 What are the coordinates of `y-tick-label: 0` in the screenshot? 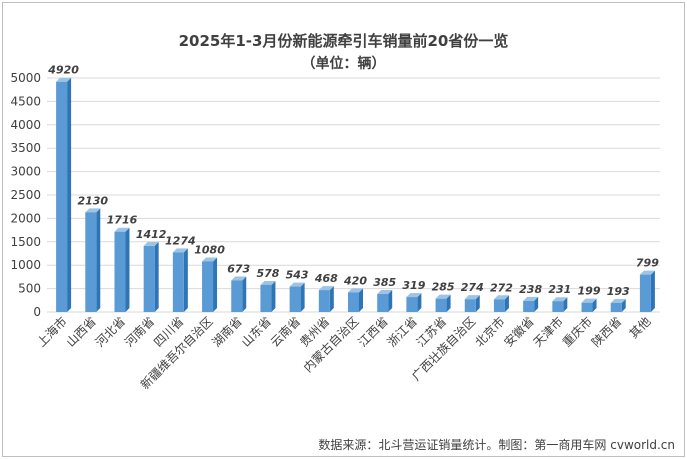 It's located at (37, 312).